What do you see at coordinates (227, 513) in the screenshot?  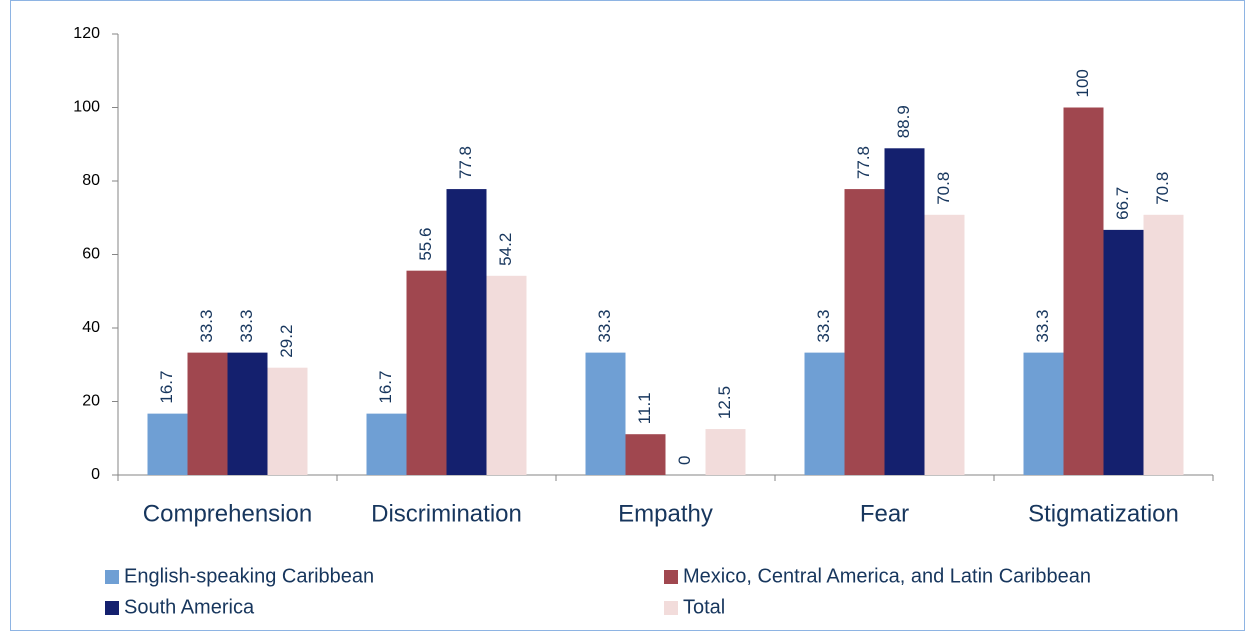 I see `x-tick-label: Comprehension` at bounding box center [227, 513].